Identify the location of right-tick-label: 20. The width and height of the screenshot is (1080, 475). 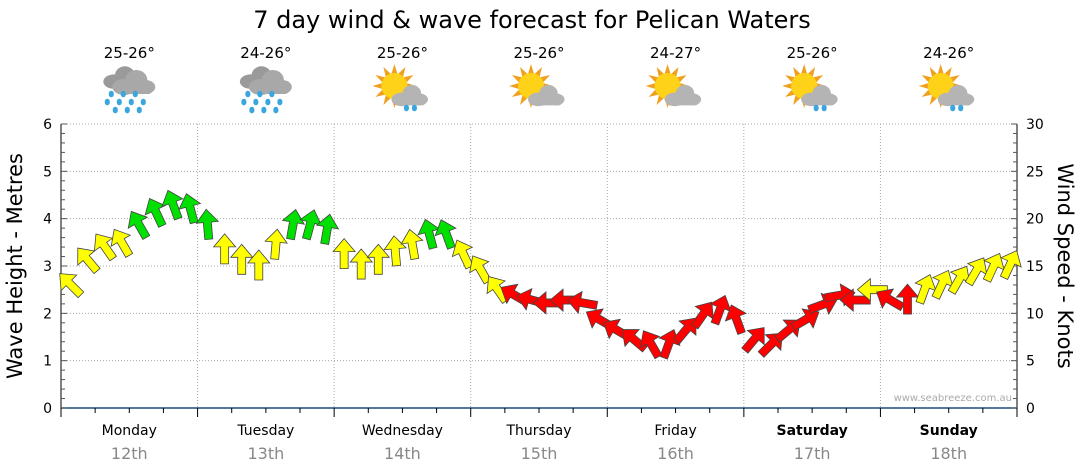
(1035, 220).